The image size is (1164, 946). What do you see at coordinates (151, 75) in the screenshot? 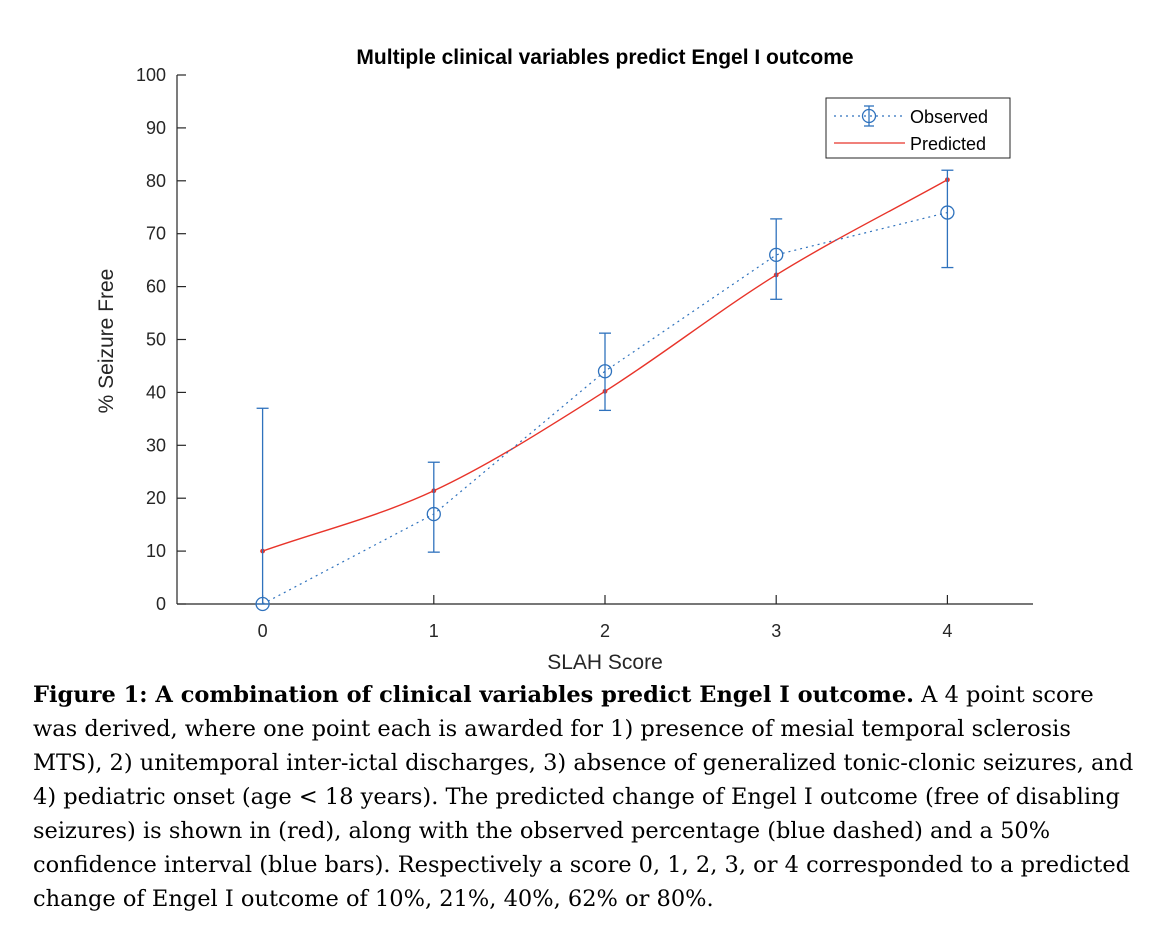
I see `y-tick-label: 100` at bounding box center [151, 75].